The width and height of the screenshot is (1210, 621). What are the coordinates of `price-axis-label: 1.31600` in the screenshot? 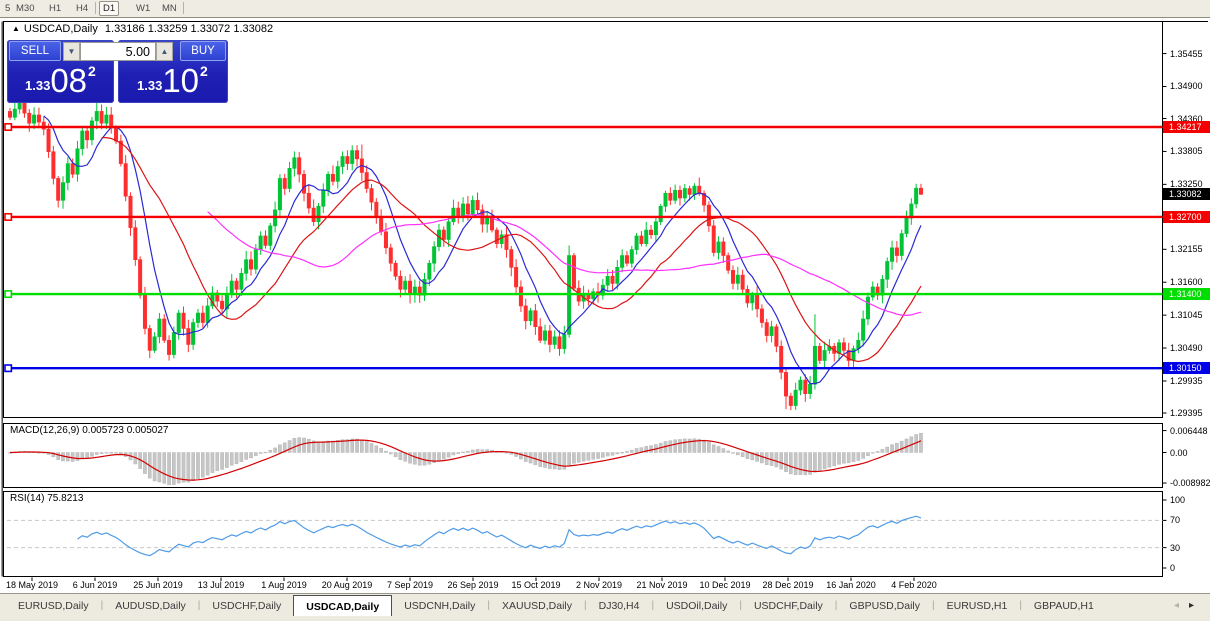 It's located at (1186, 282).